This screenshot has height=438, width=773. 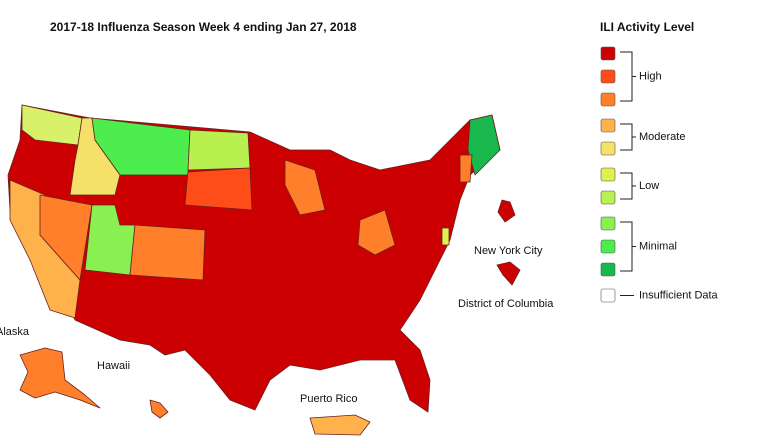 I want to click on legend-label: Low, so click(x=649, y=186).